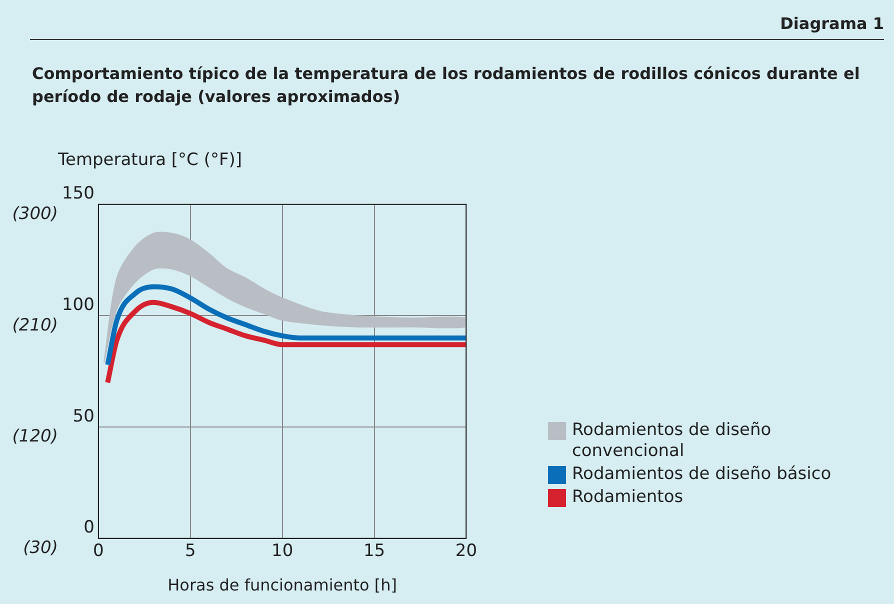 The width and height of the screenshot is (894, 604). I want to click on y2-tick-label: (300), so click(35, 214).